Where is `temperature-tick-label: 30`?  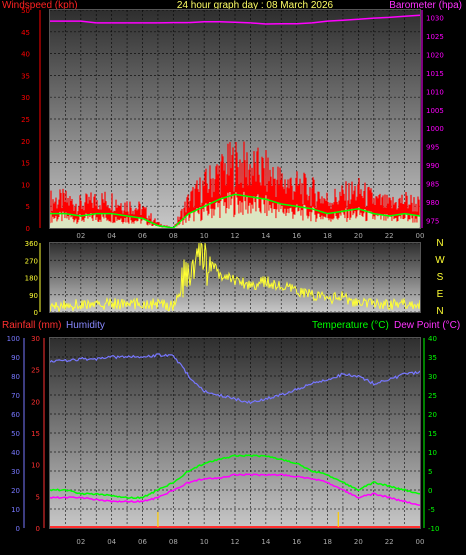
temperature-tick-label: 30 is located at coordinates (432, 377).